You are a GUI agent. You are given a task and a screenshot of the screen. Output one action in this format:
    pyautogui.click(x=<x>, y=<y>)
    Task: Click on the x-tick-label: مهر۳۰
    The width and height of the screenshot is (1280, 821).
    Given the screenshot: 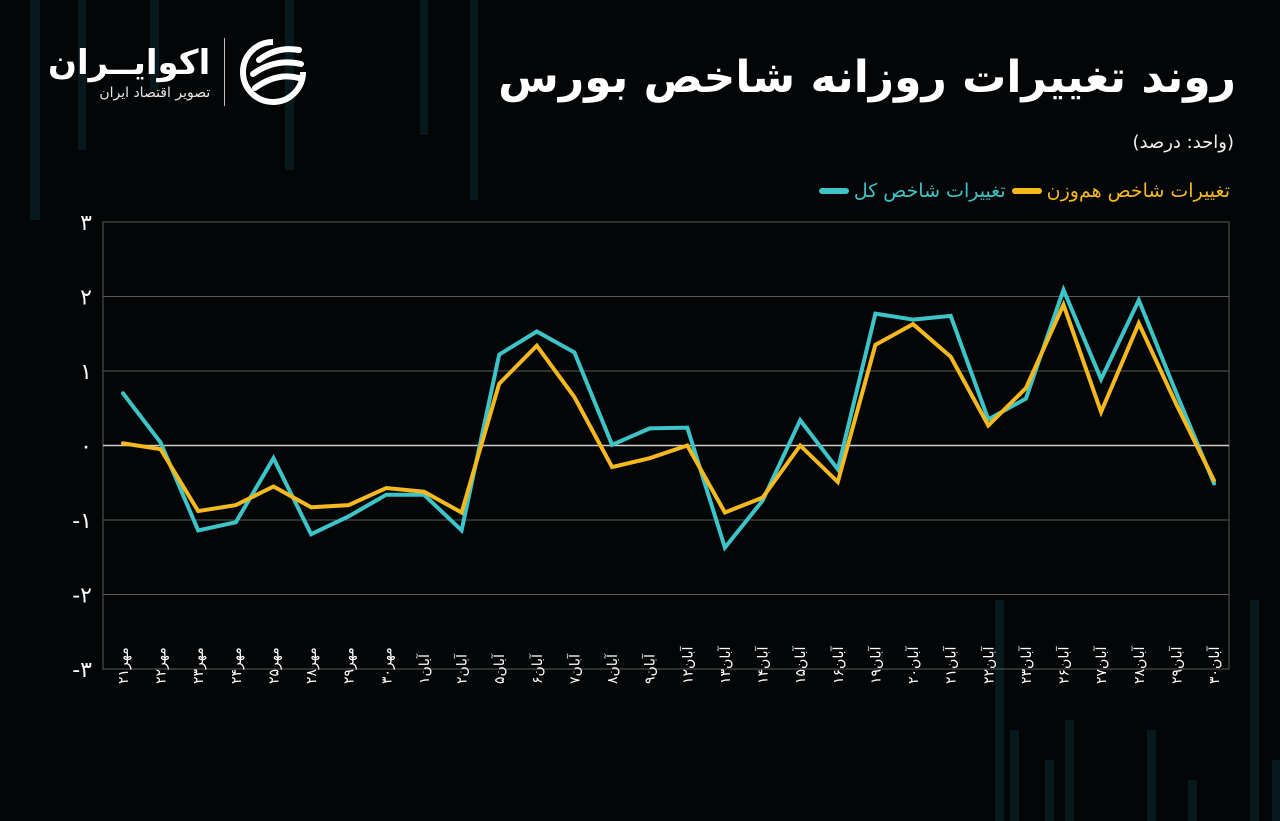 What is the action you would take?
    pyautogui.click(x=387, y=665)
    